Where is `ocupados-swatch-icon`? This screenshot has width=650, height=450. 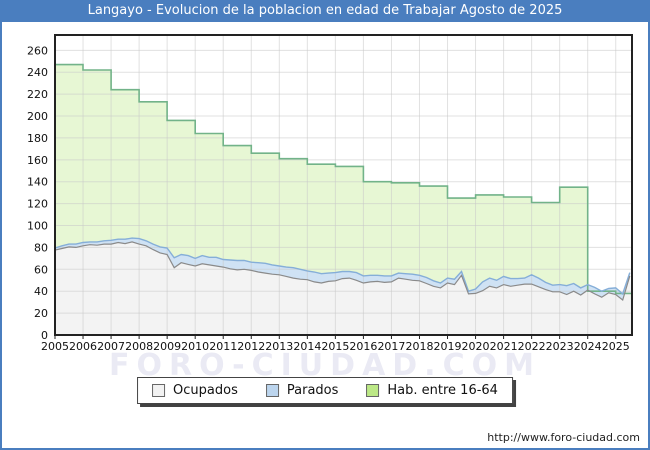 ocupados-swatch-icon is located at coordinates (159, 390).